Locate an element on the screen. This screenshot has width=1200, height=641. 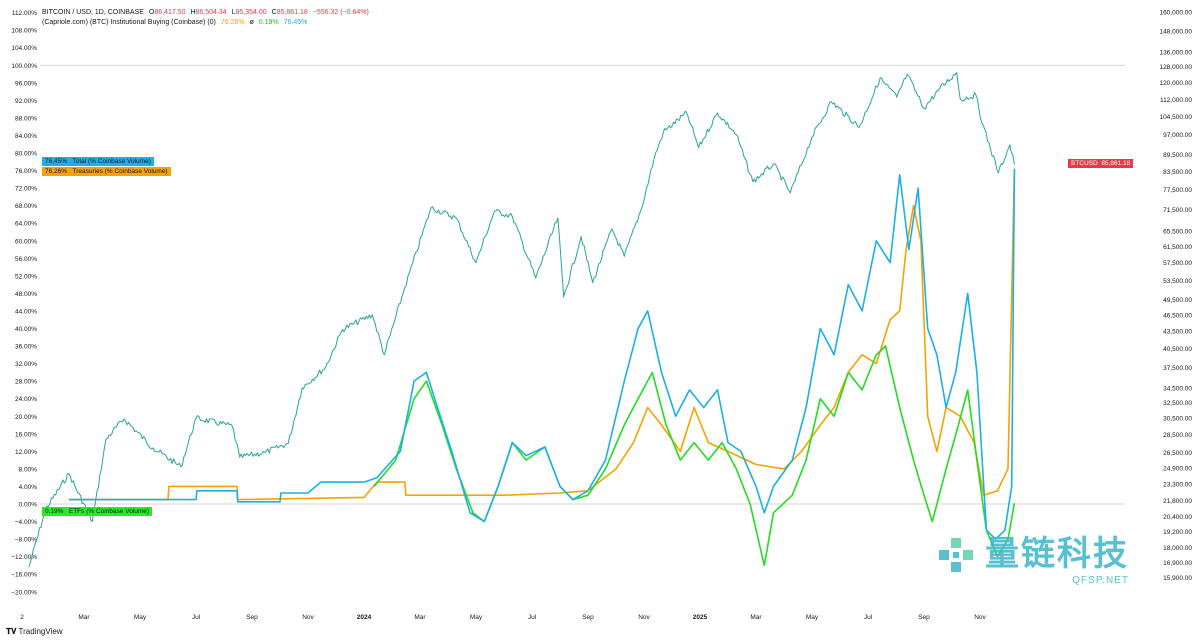
right-axis-tick: 49,500.00 is located at coordinates (1177, 300).